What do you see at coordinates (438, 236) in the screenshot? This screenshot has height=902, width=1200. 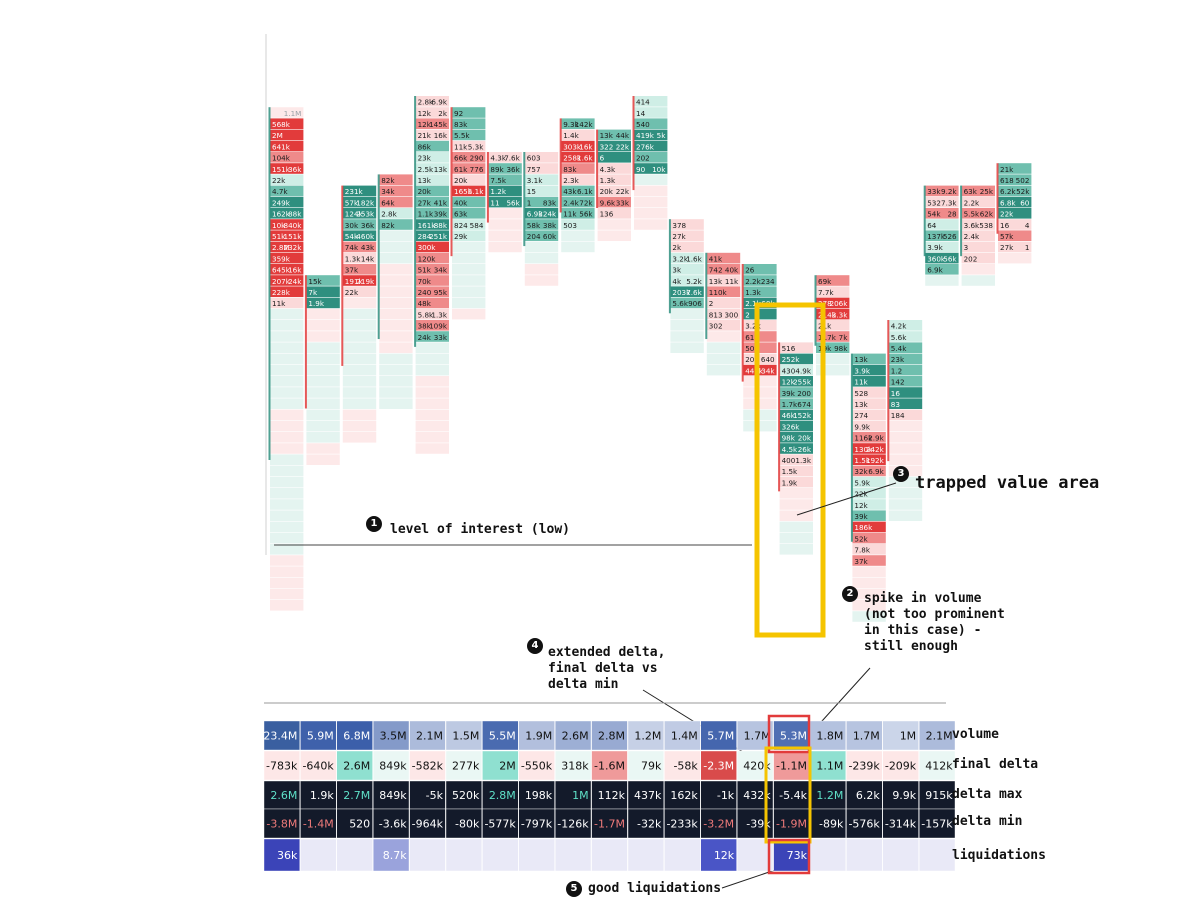 I see `footprint-cell-label: 251k` at bounding box center [438, 236].